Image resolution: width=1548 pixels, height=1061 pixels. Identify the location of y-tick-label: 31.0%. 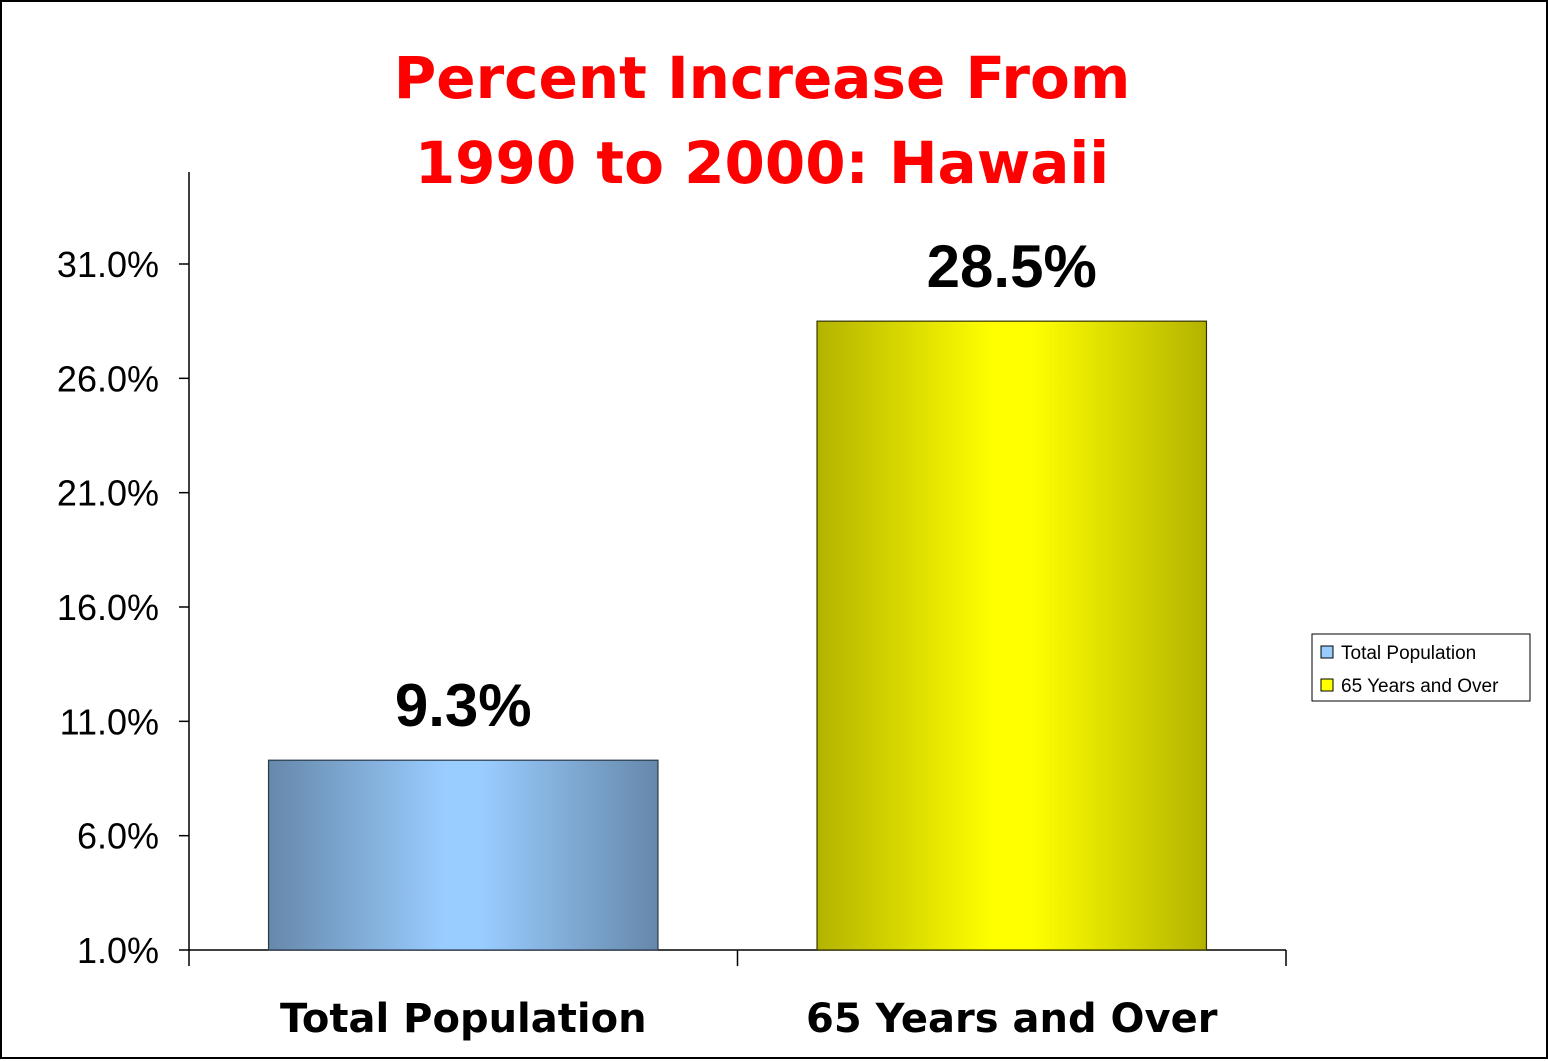
(108, 264).